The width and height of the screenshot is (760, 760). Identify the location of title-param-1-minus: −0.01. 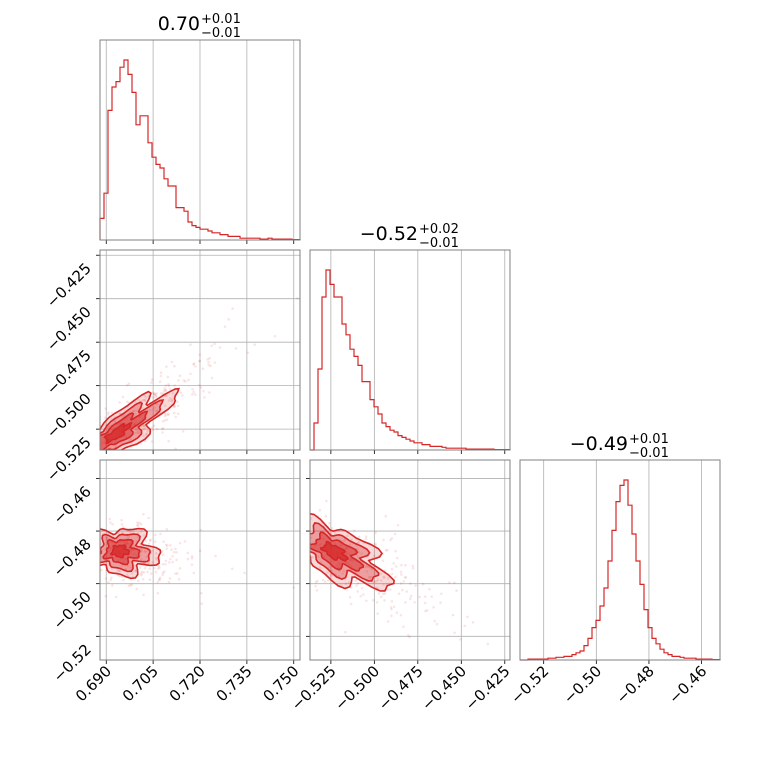
(439, 243).